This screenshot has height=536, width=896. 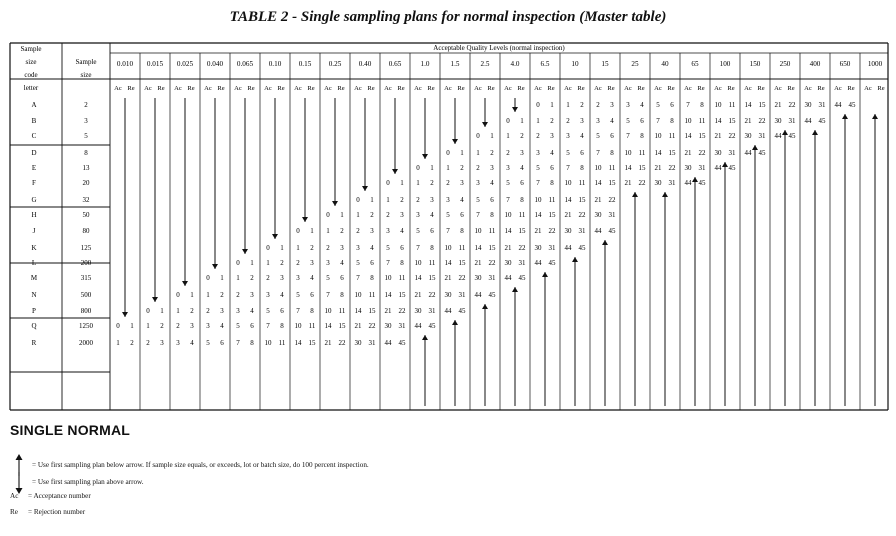 What do you see at coordinates (59, 496) in the screenshot?
I see `legend-text-ac: = Acceptance number` at bounding box center [59, 496].